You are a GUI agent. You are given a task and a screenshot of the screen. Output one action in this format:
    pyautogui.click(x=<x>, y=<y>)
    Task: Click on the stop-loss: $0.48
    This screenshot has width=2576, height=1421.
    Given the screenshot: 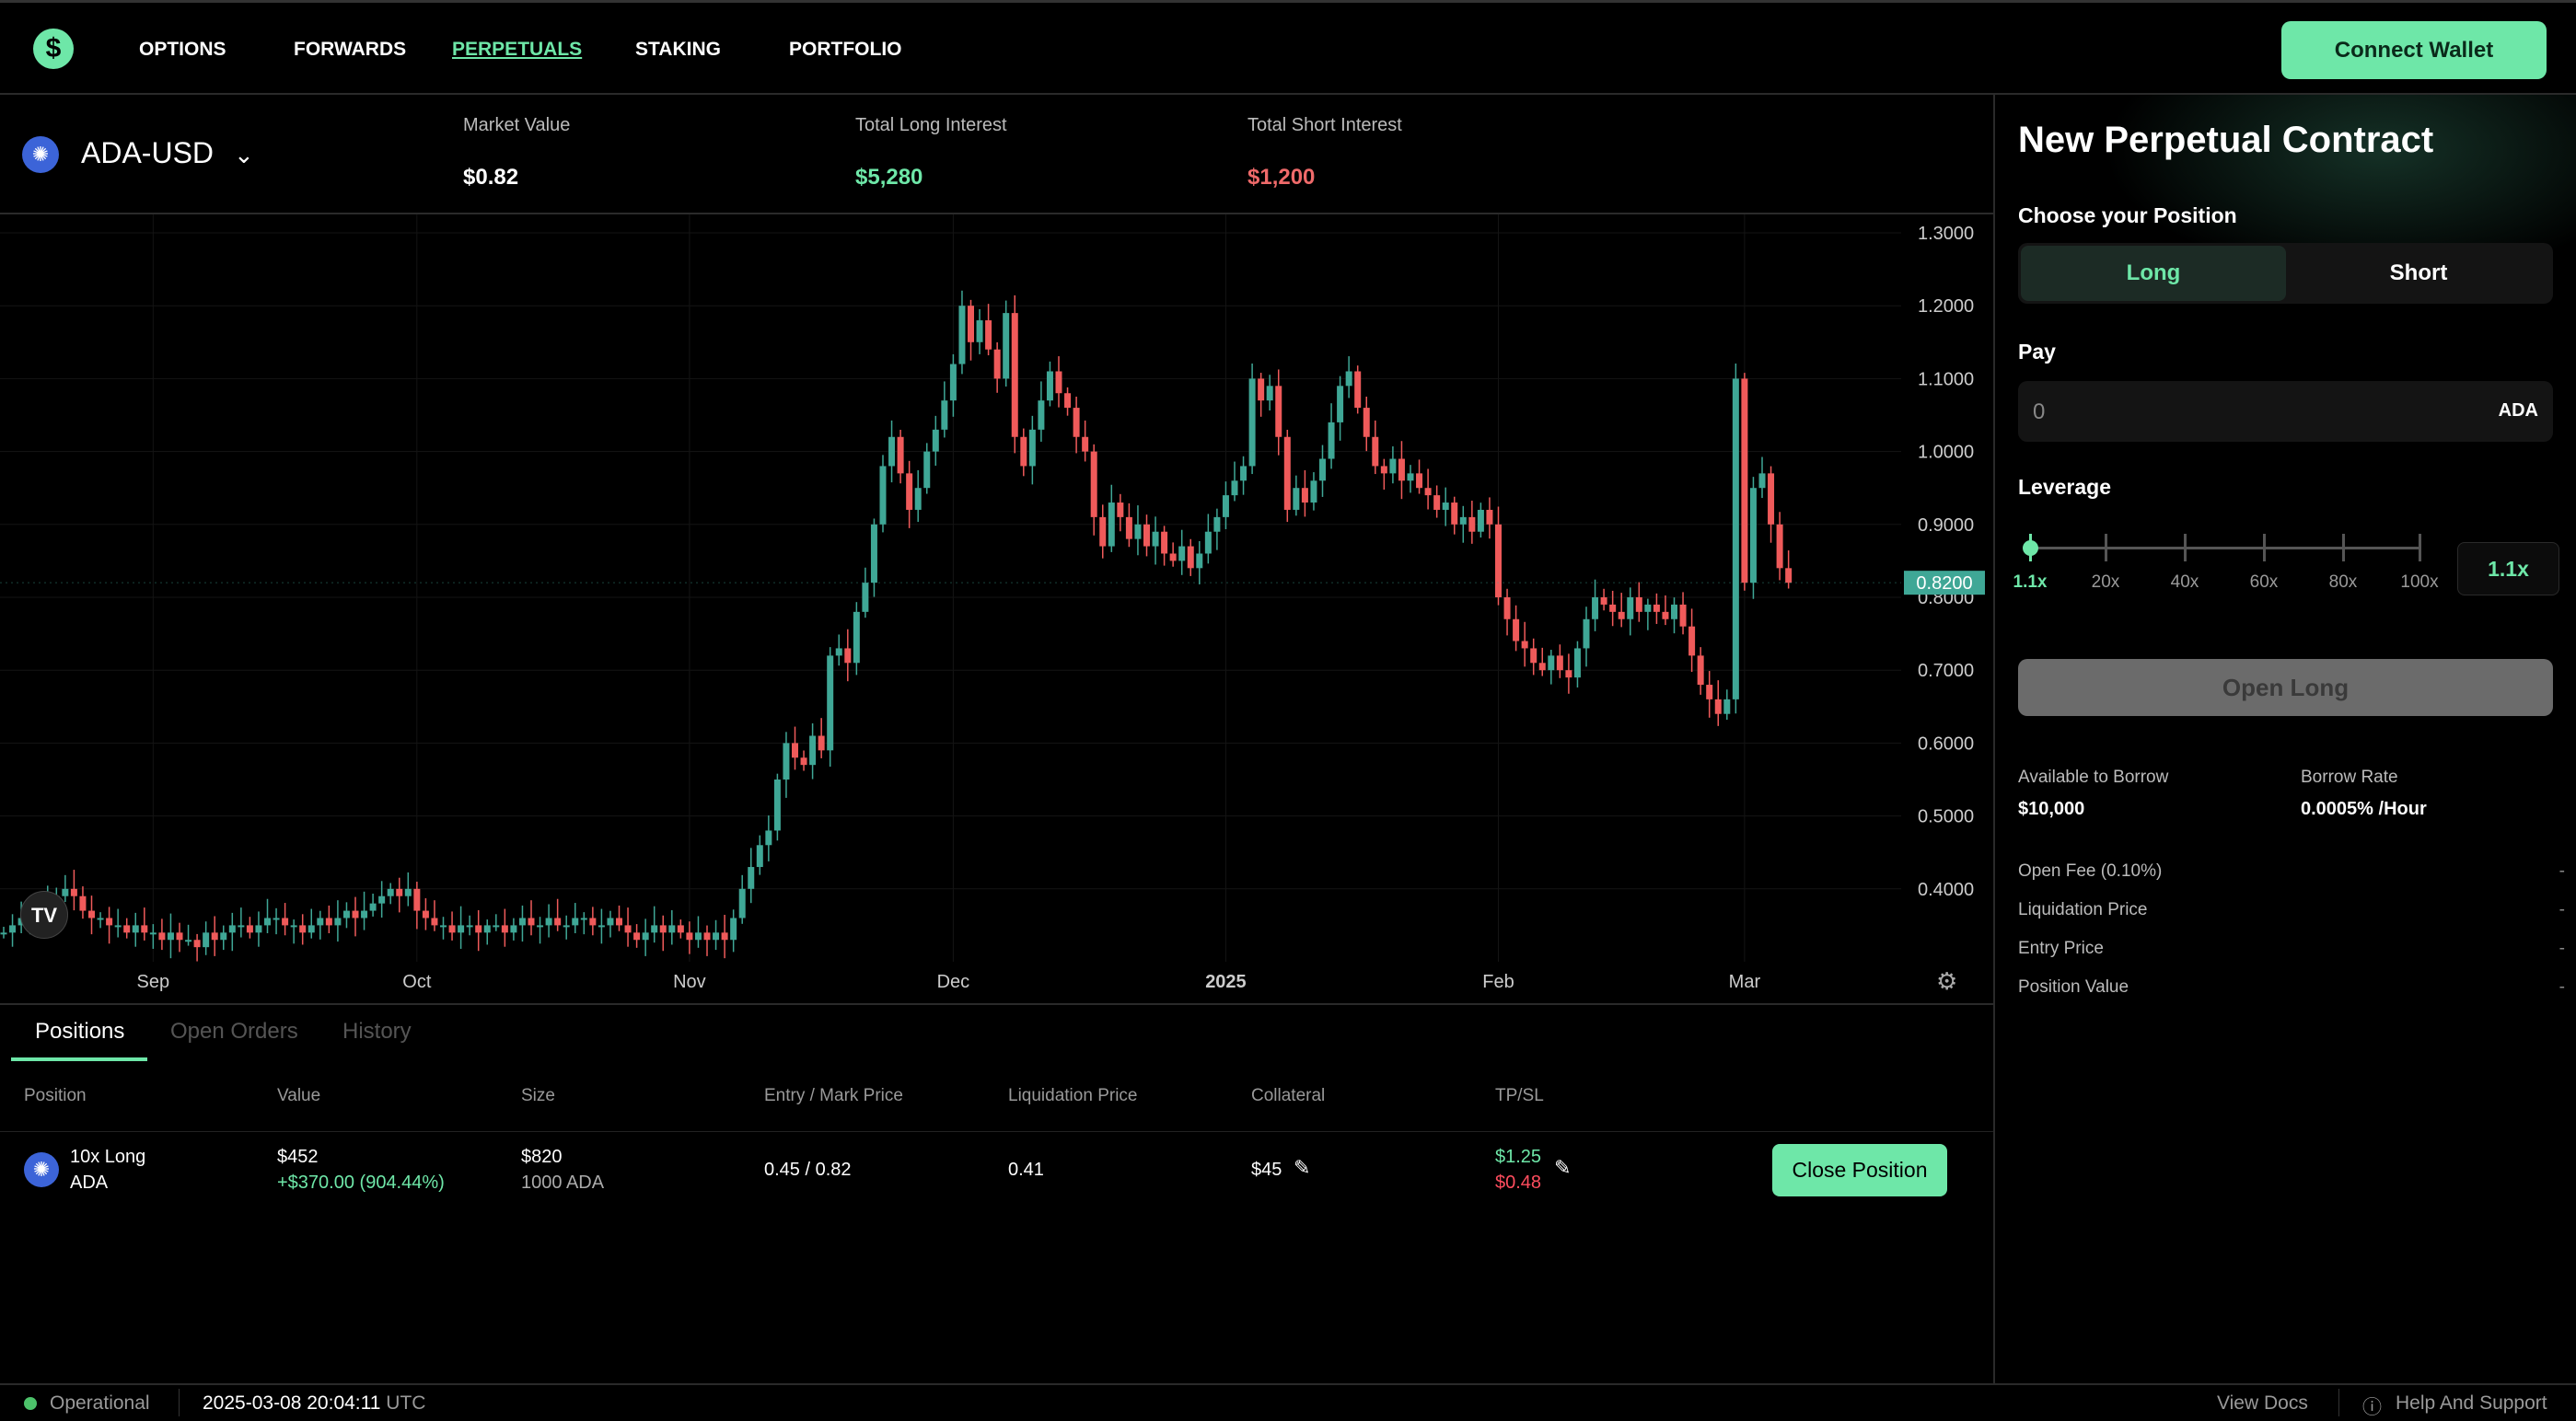 What is the action you would take?
    pyautogui.click(x=1518, y=1183)
    